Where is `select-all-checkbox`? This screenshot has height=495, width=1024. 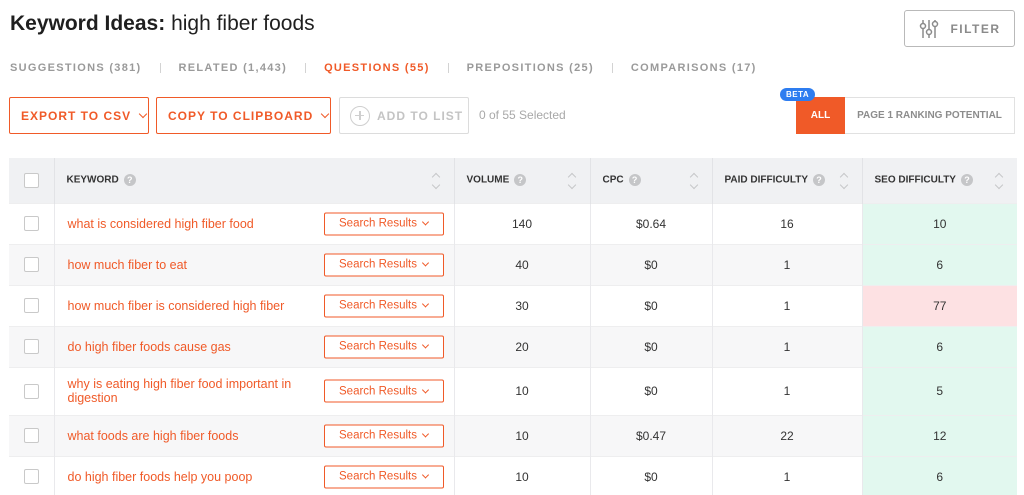 select-all-checkbox is located at coordinates (31, 180).